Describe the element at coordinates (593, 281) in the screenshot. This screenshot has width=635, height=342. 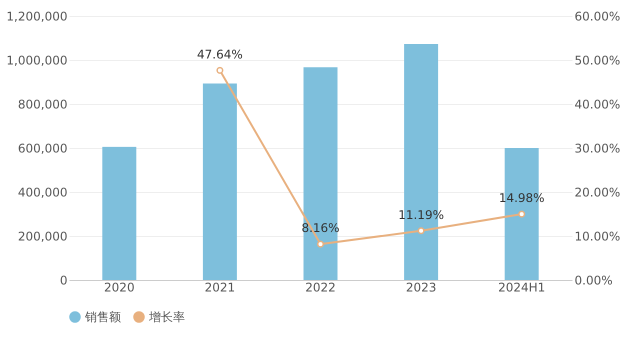
I see `y2-tick-label: 0.00%` at that location.